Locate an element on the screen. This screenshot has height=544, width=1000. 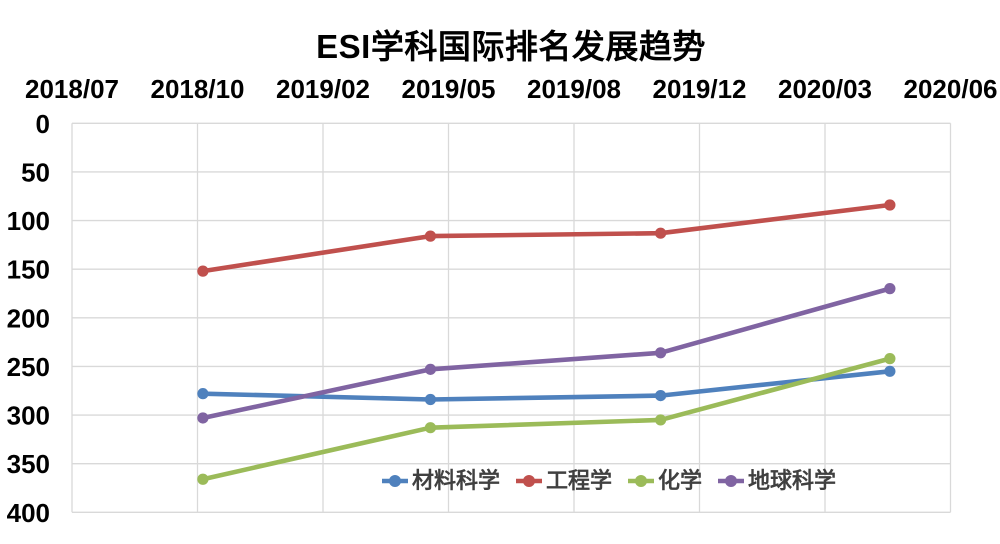
series-line-materials-science is located at coordinates (546, 385).